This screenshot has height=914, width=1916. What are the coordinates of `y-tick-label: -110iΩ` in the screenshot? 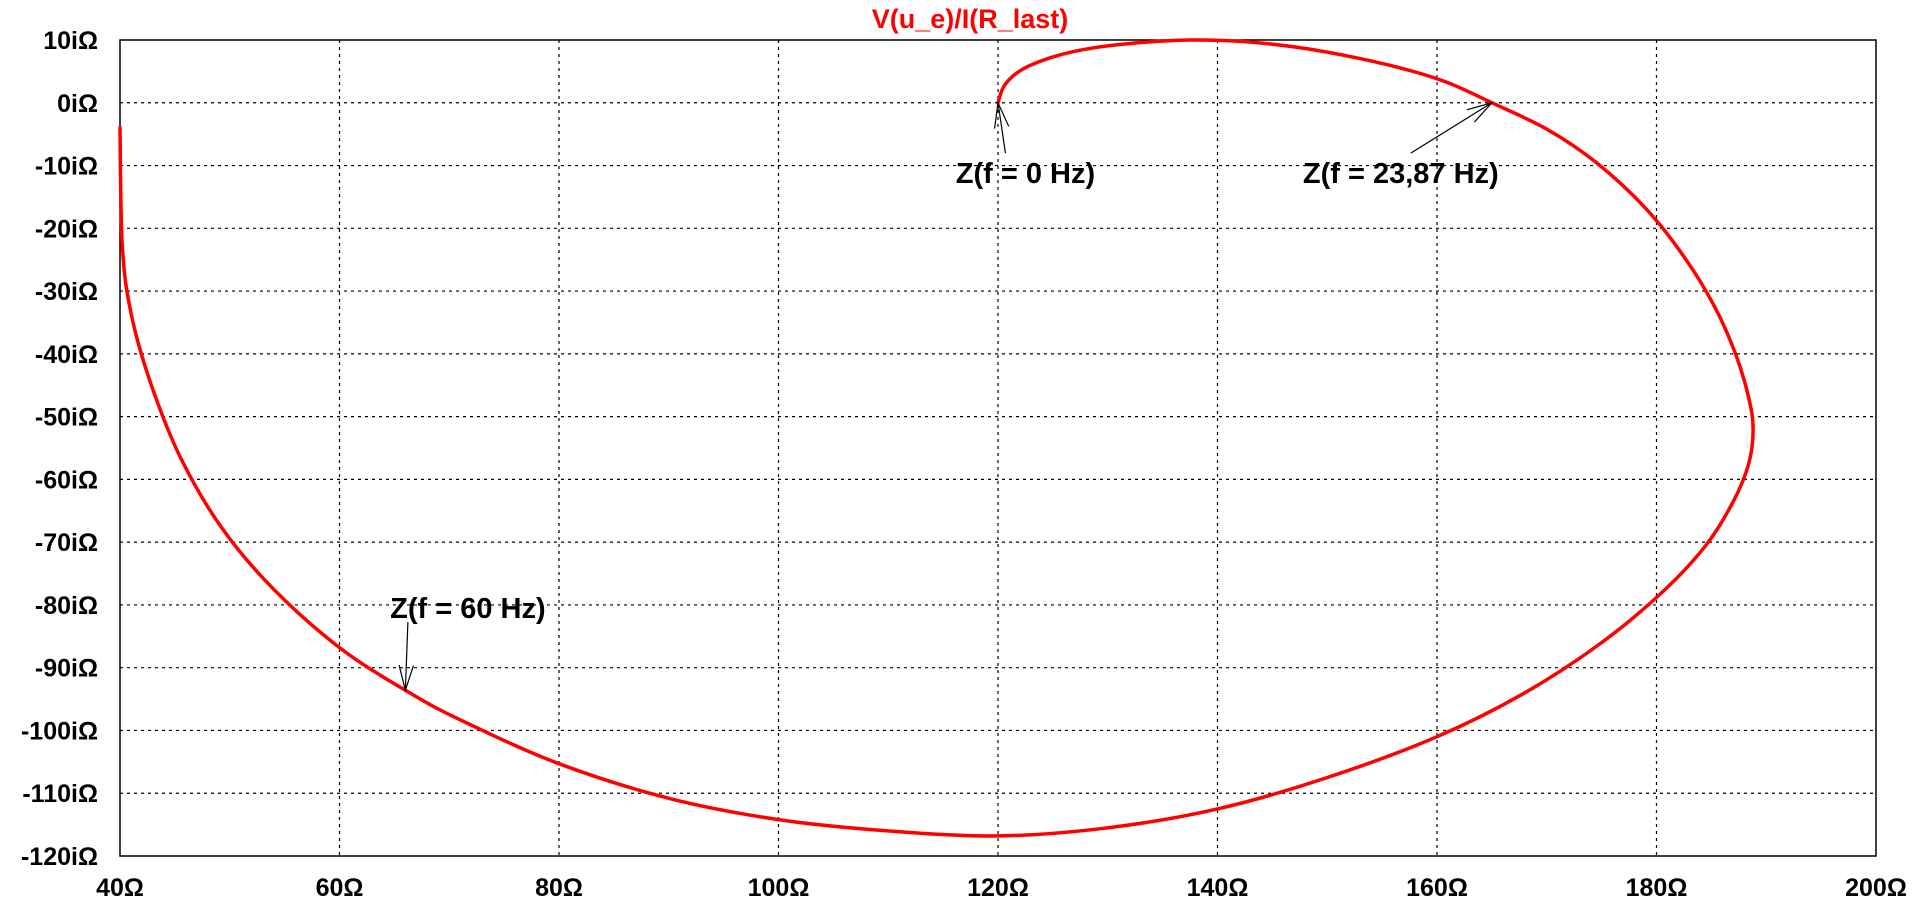 It's located at (60, 794).